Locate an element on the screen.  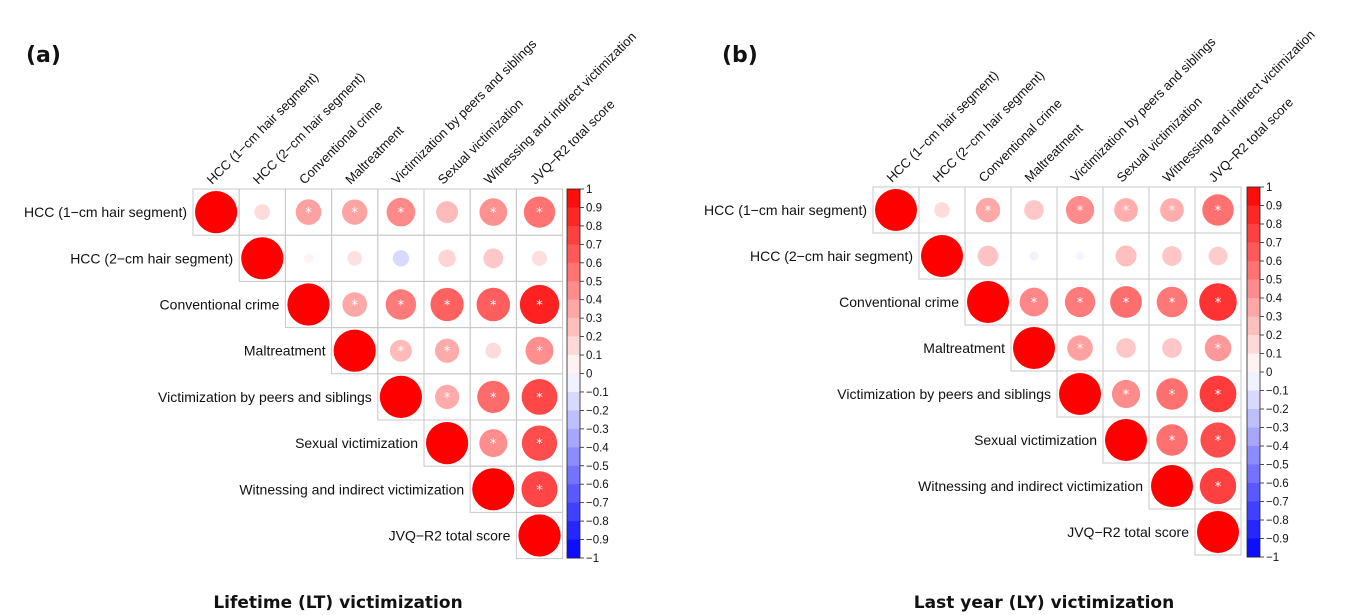
column-label: Conventional crime is located at coordinates (1020, 140).